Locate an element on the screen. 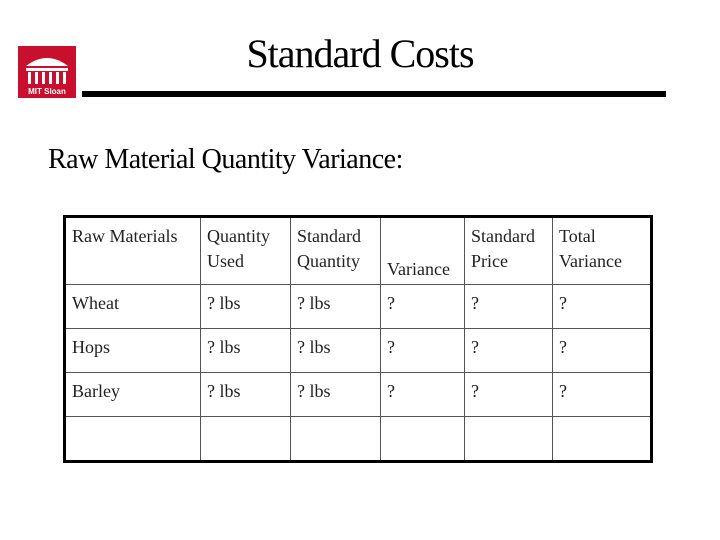 Image resolution: width=720 pixels, height=540 pixels. table-cell: Barley is located at coordinates (132, 394).